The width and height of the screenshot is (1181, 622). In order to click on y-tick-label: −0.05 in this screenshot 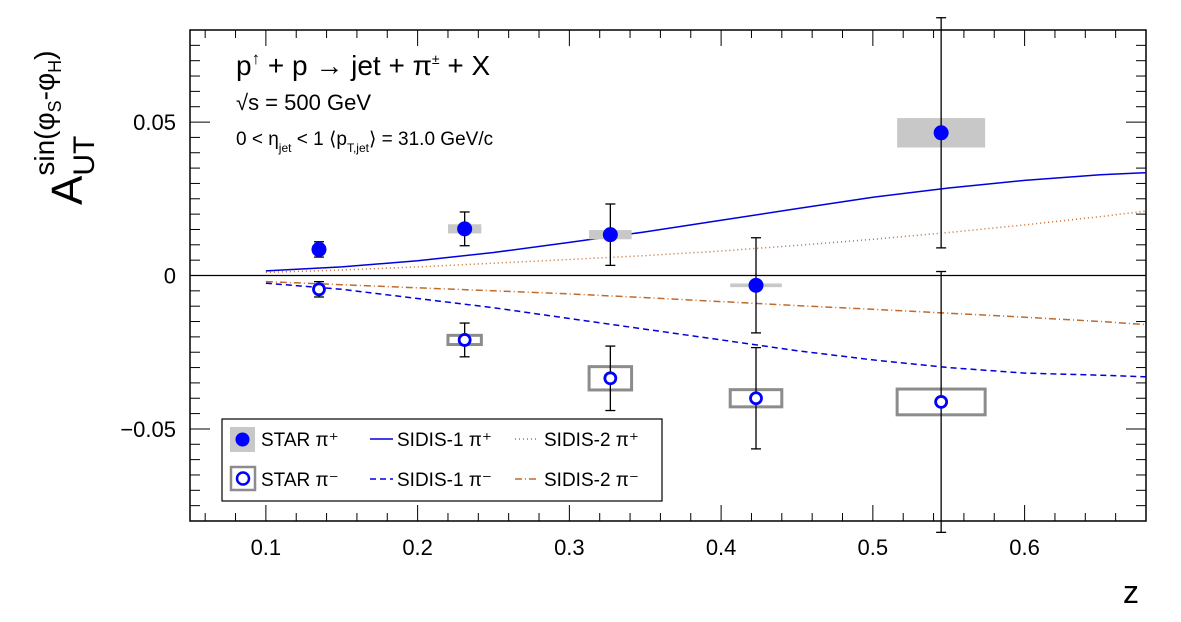, I will do `click(148, 429)`.